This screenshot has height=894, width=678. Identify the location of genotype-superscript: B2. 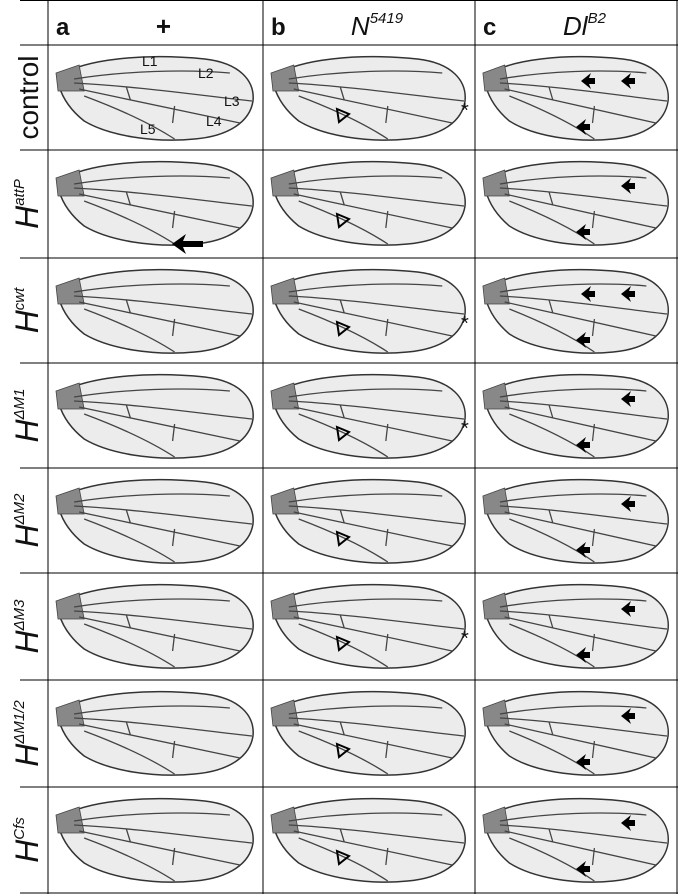
(597, 18).